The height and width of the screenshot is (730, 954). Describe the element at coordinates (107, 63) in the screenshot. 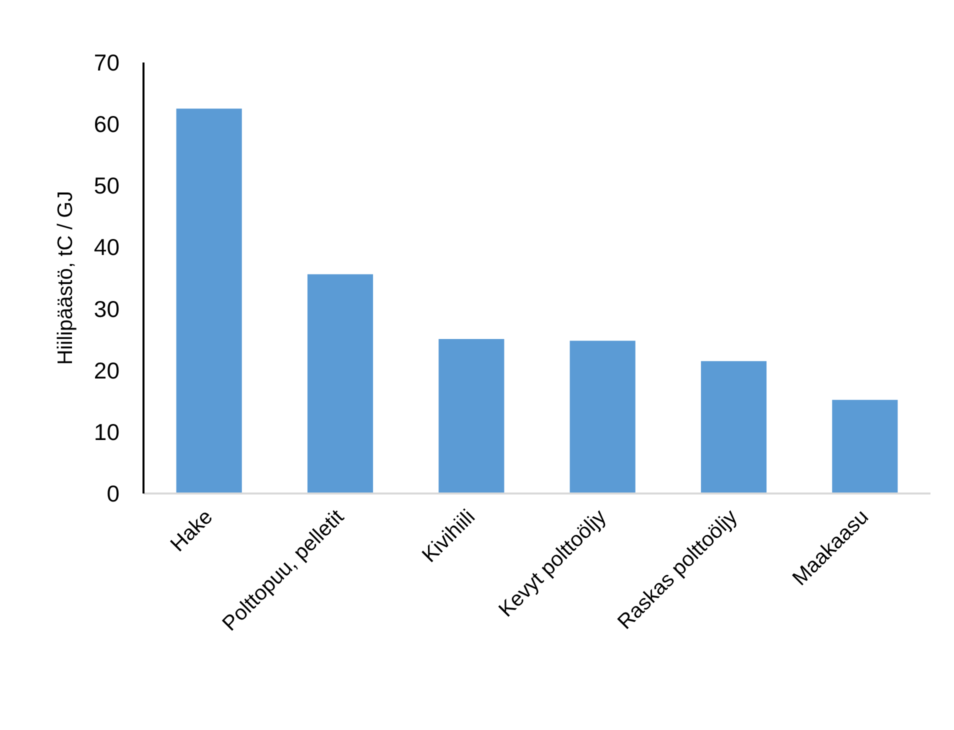

I see `y-tick-label: 70` at that location.